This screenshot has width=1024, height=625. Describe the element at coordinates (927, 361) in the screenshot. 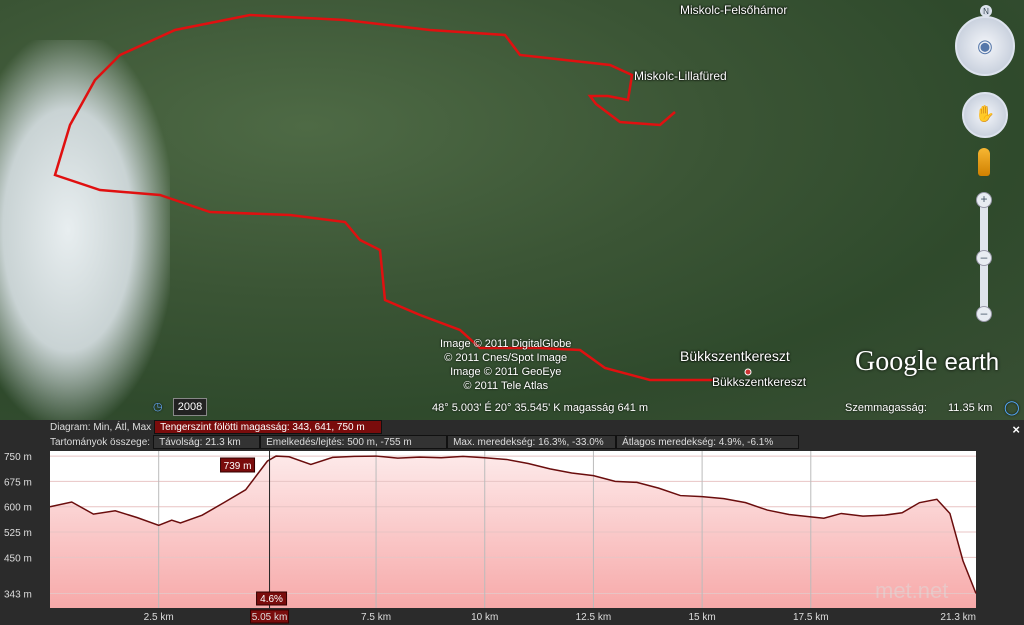

I see `google-earth-logo: Google earth` at that location.